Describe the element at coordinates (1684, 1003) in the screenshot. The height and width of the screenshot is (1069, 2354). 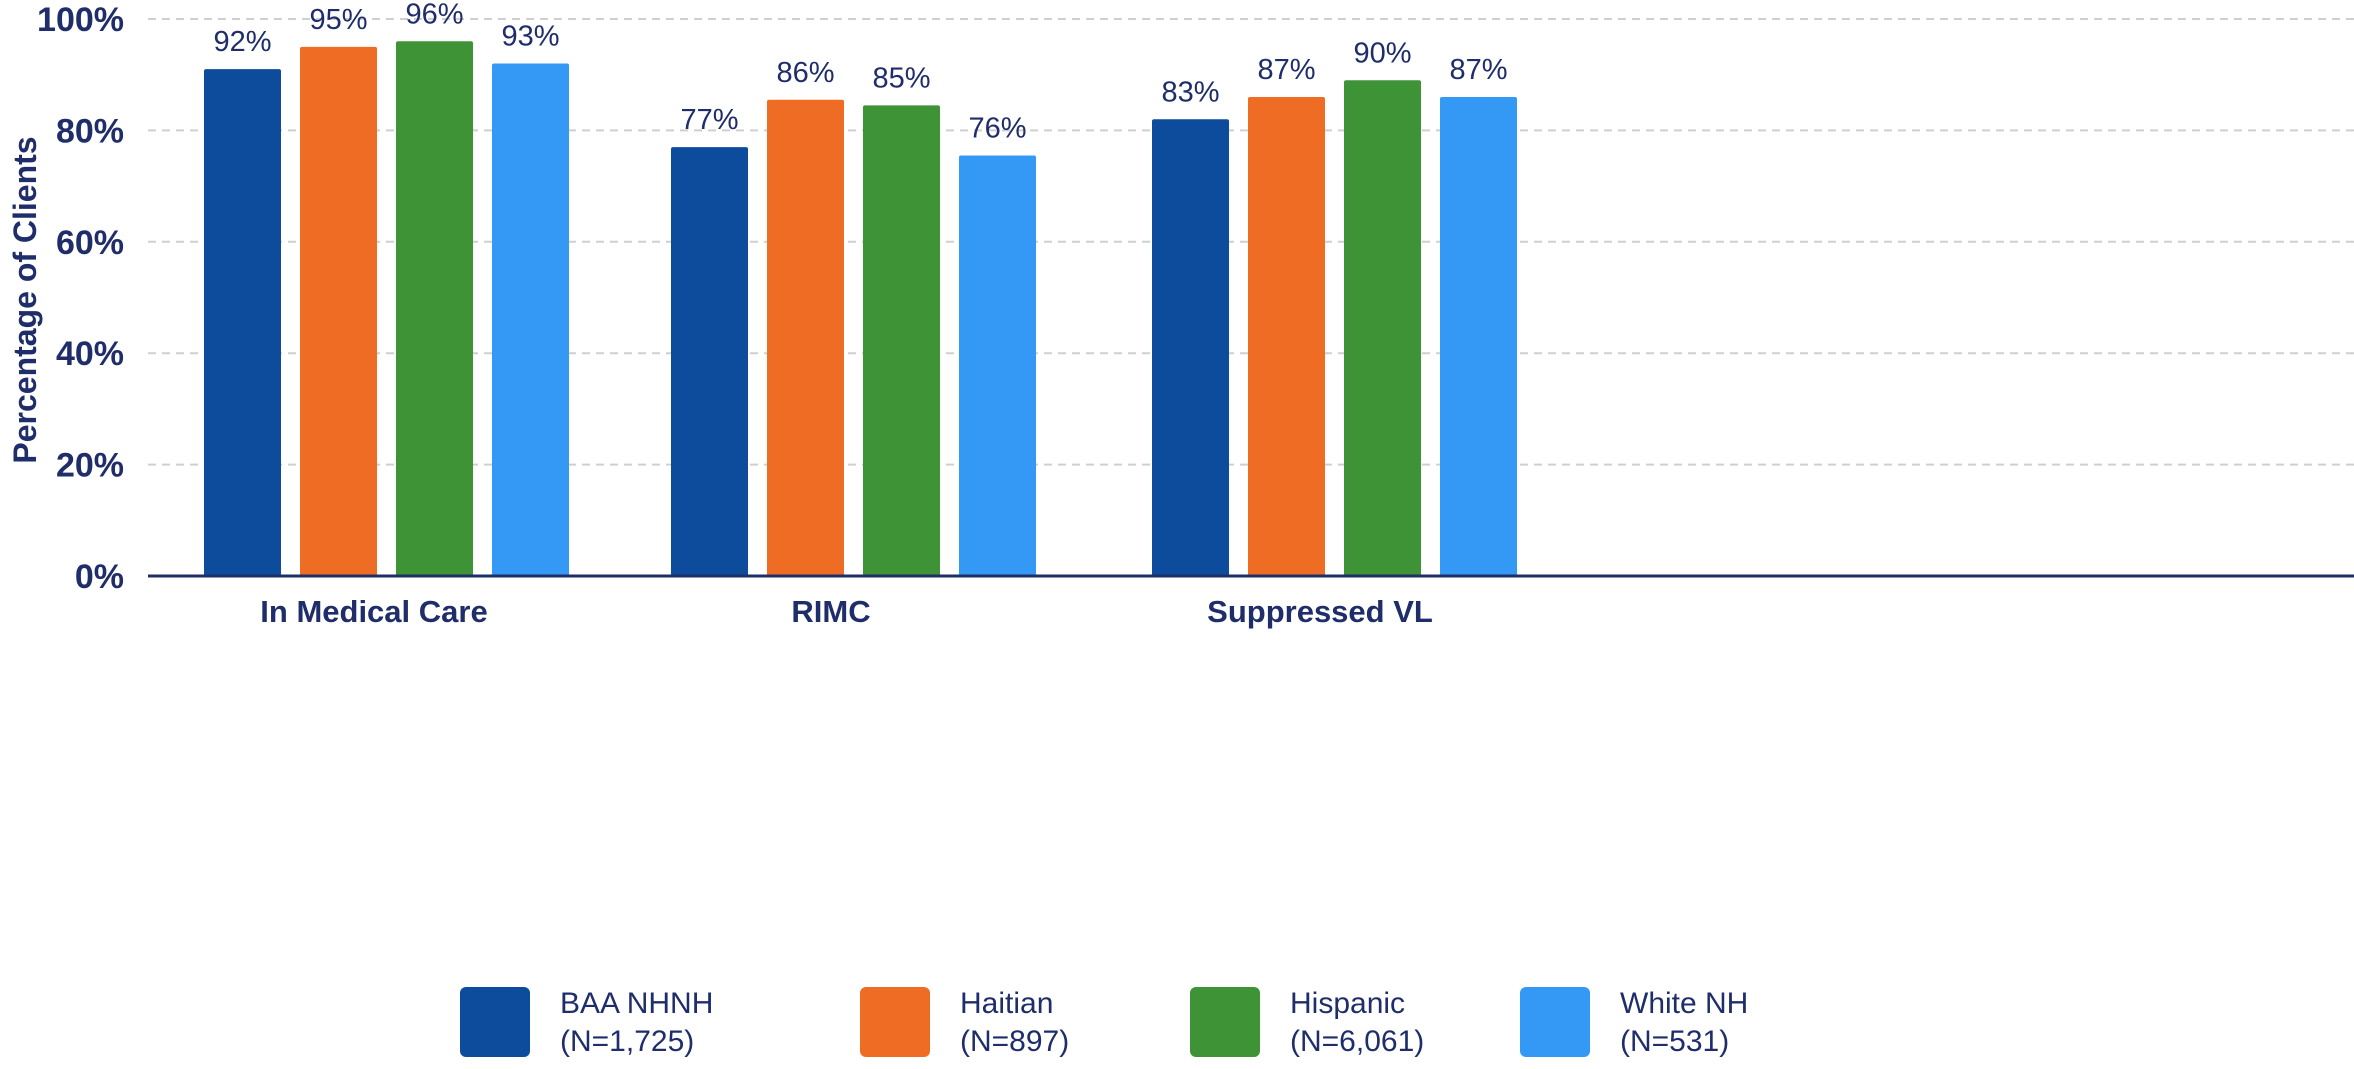
I see `legend-series-name: White NH` at that location.